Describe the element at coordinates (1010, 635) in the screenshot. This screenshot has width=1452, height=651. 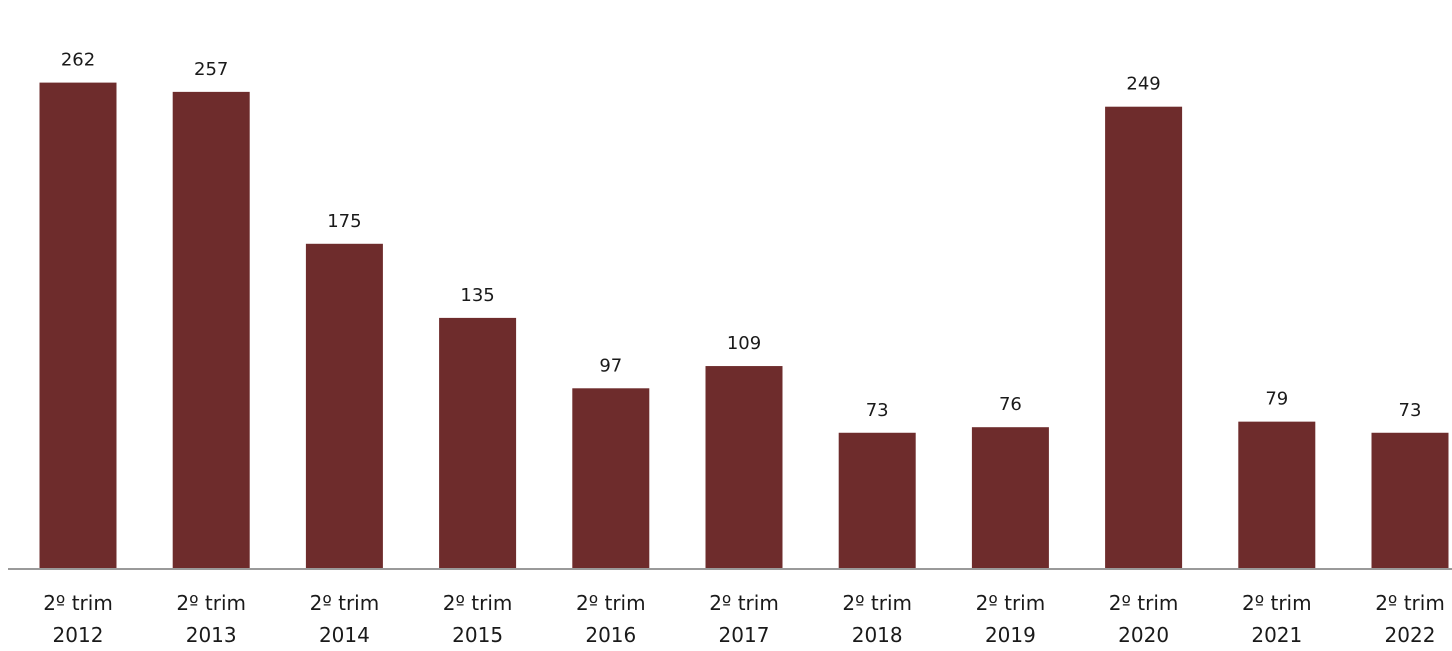
I see `category-label-line2-7: 2019` at that location.